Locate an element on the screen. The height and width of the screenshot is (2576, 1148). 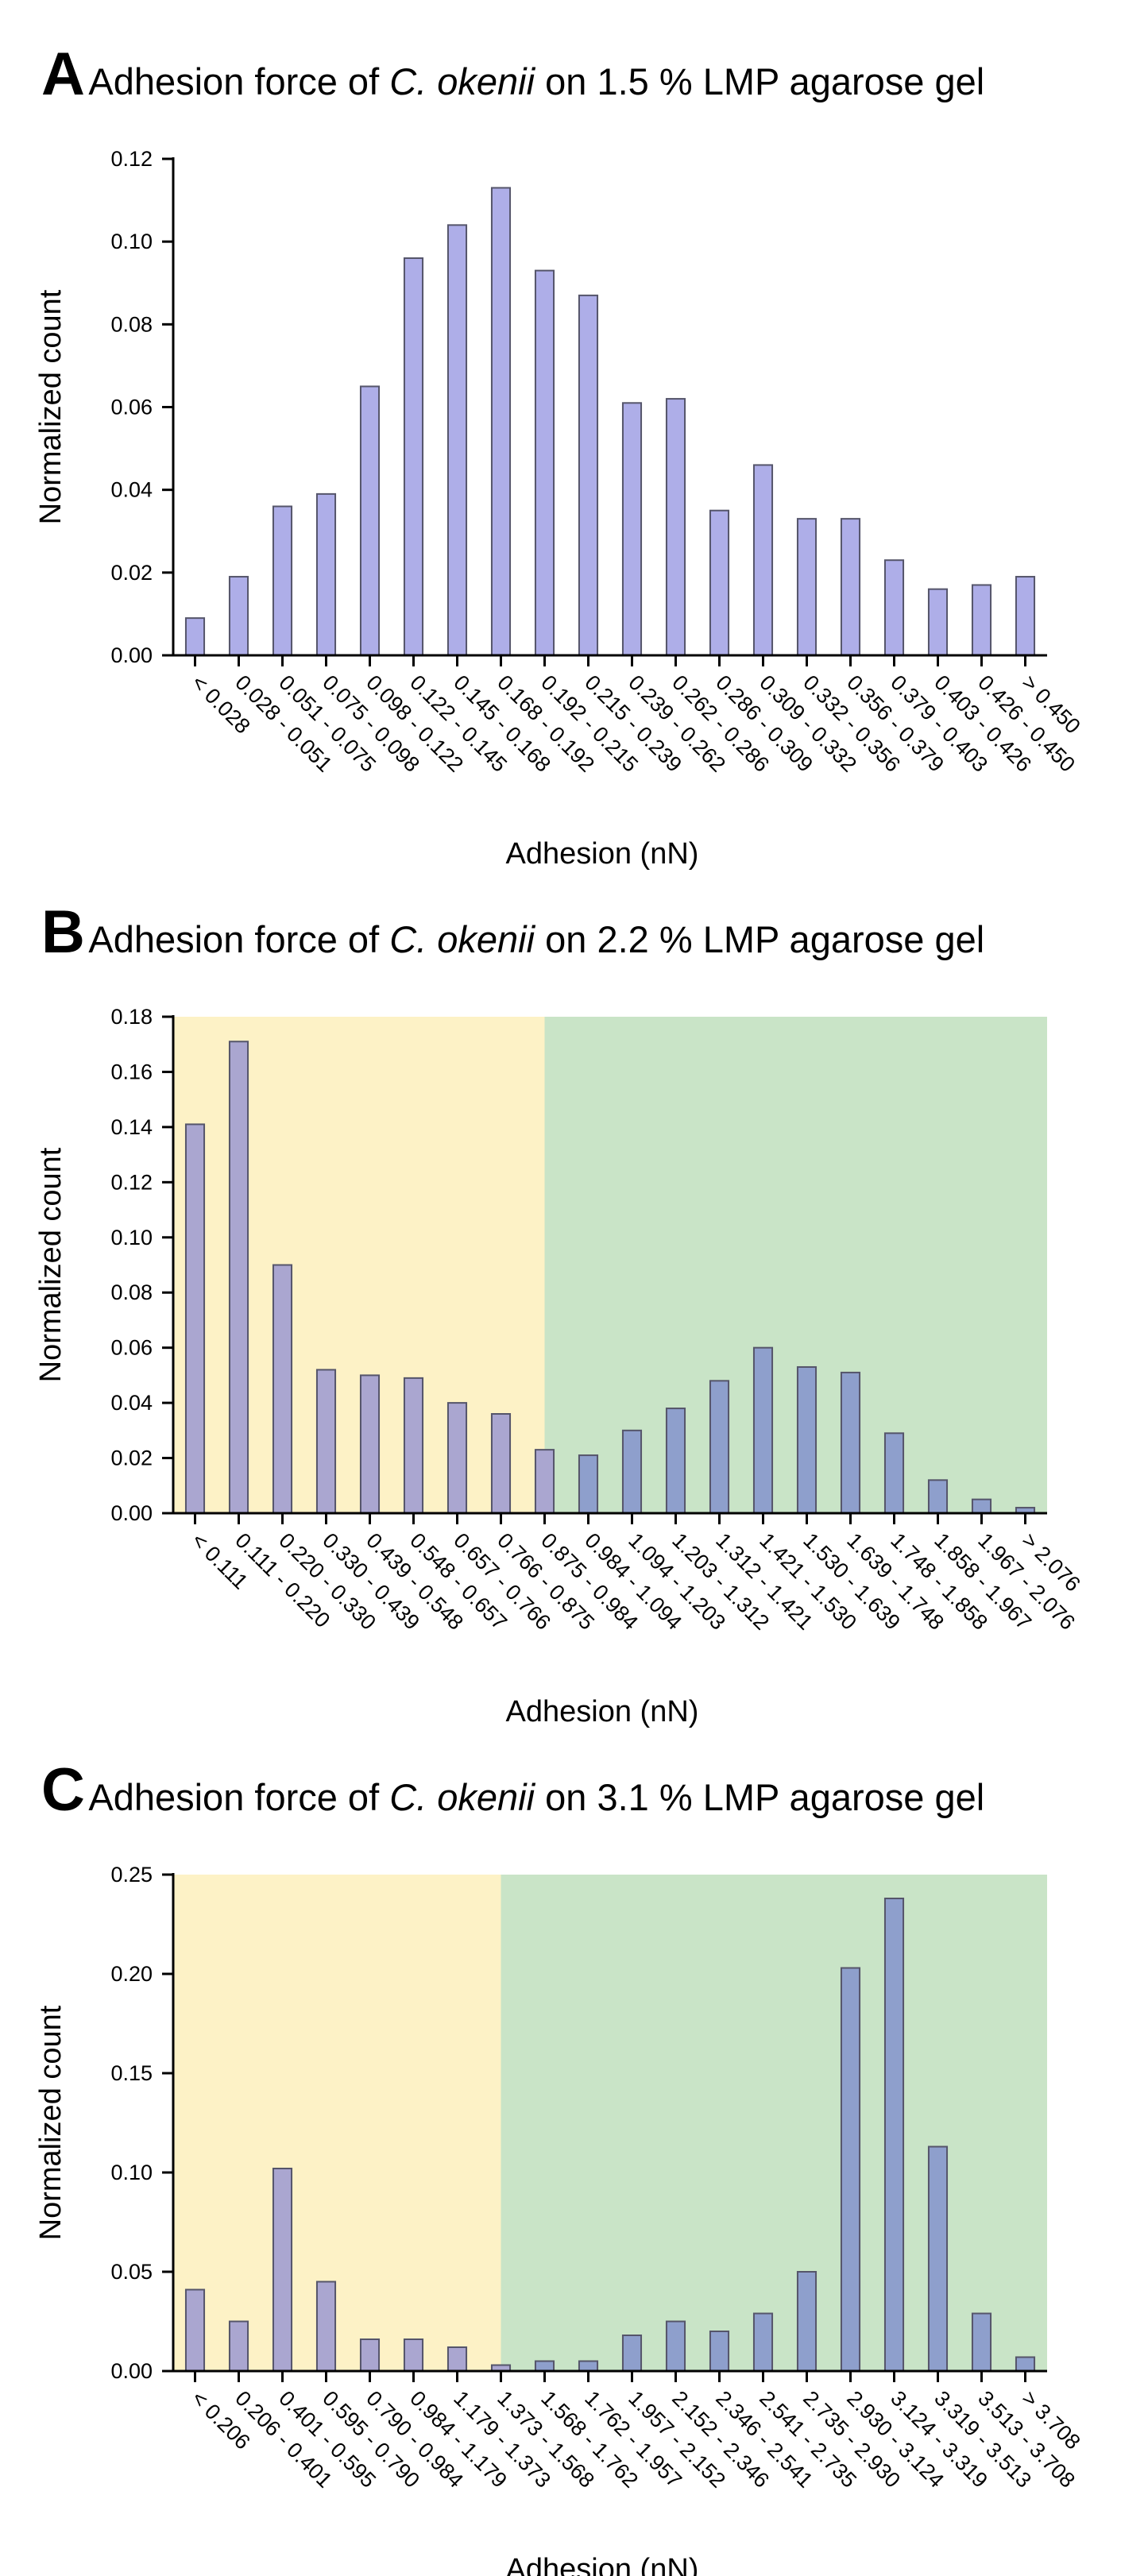
panel-c-letter: C is located at coordinates (63, 1790).